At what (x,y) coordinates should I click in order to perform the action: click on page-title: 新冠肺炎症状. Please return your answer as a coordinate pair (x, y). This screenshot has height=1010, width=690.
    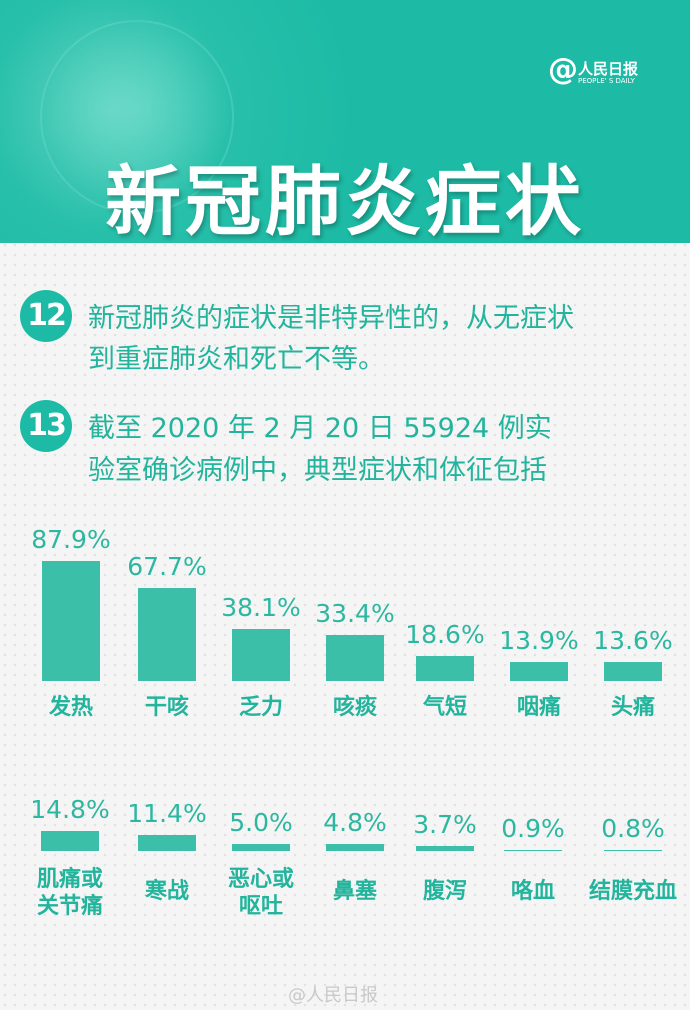
    Looking at the image, I should click on (345, 200).